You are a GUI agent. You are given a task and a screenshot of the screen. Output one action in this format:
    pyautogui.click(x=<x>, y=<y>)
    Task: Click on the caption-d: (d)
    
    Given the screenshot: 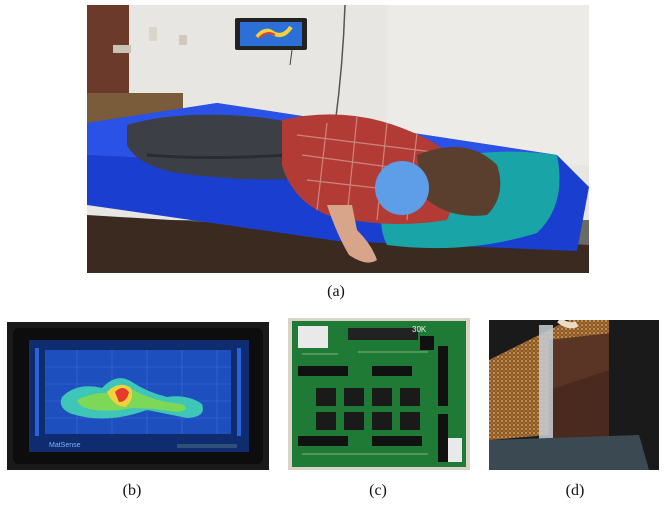 What is the action you would take?
    pyautogui.click(x=575, y=490)
    